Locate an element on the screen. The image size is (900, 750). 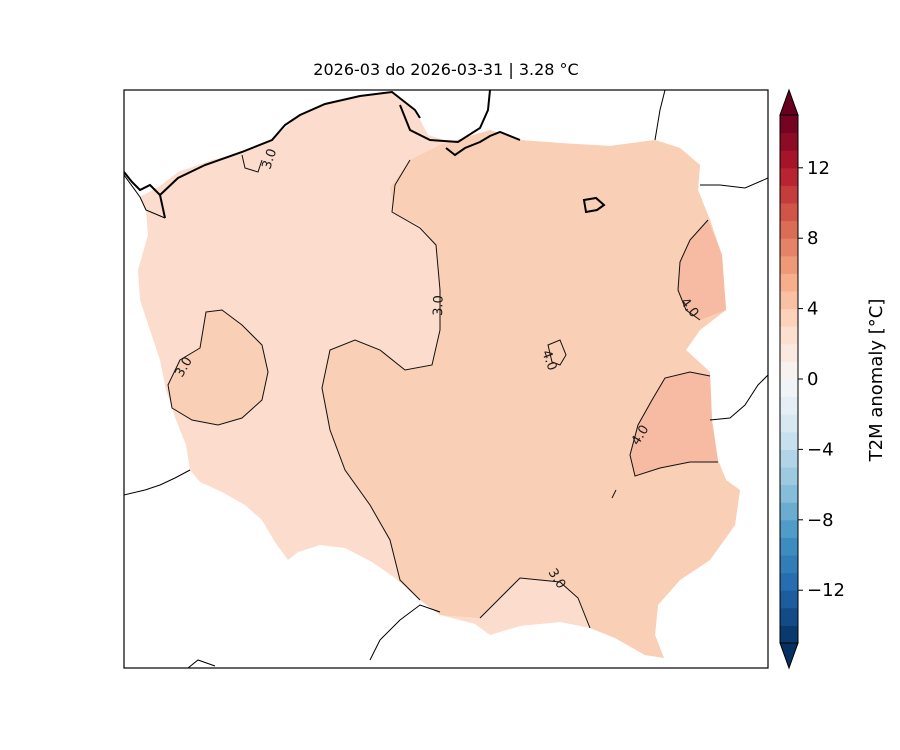
colorbar-tick-label: 0 is located at coordinates (812, 379).